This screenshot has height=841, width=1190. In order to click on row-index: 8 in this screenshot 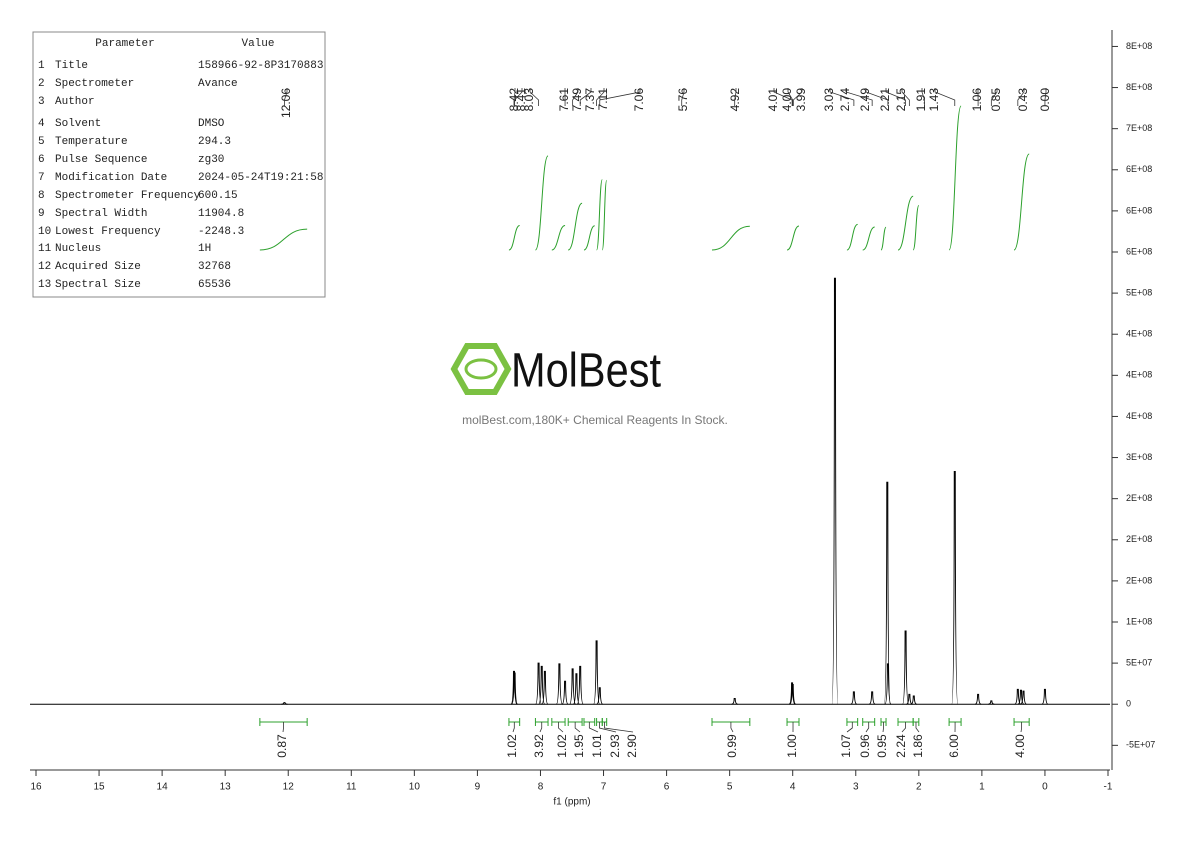, I will do `click(41, 196)`.